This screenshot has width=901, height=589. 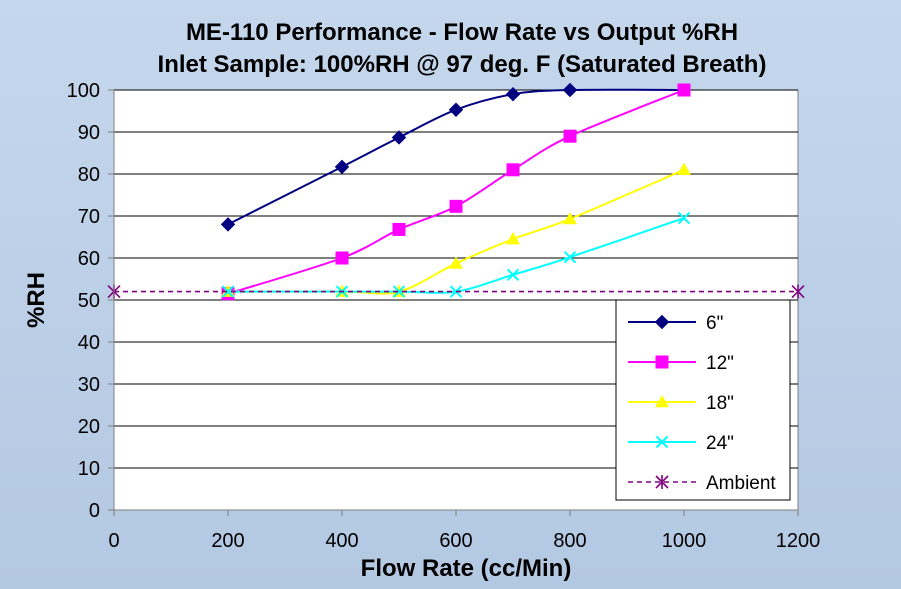 I want to click on legend-item: 24", so click(x=681, y=443).